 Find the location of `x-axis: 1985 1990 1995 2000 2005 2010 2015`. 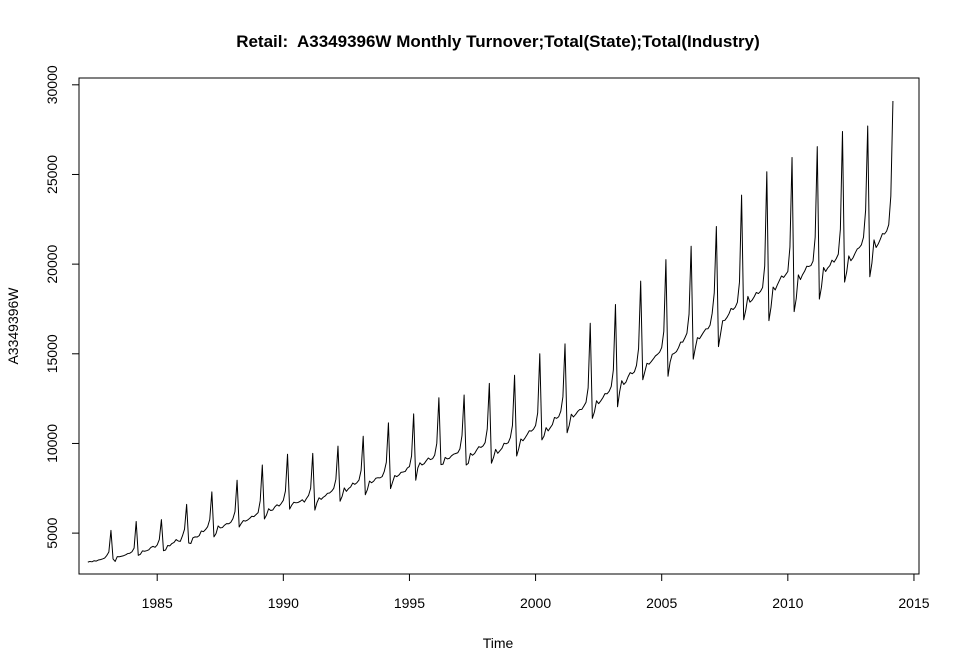

x-axis: 1985 1990 1995 2000 2005 2010 2015 is located at coordinates (536, 592).